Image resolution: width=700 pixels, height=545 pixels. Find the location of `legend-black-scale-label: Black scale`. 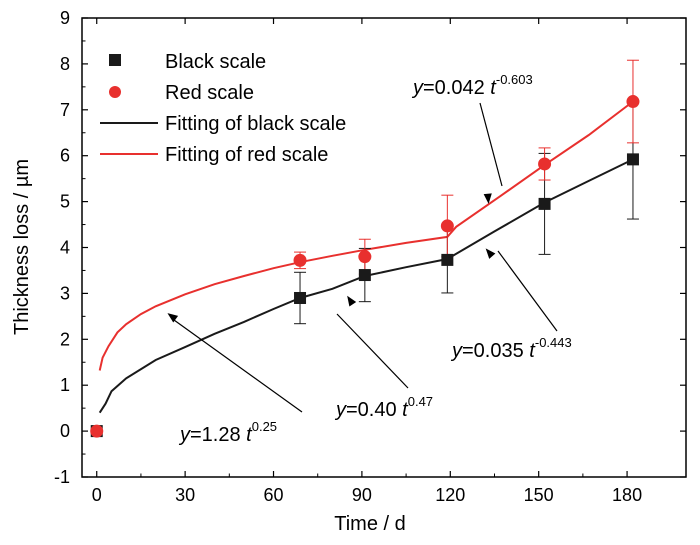

legend-black-scale-label: Black scale is located at coordinates (215, 62).